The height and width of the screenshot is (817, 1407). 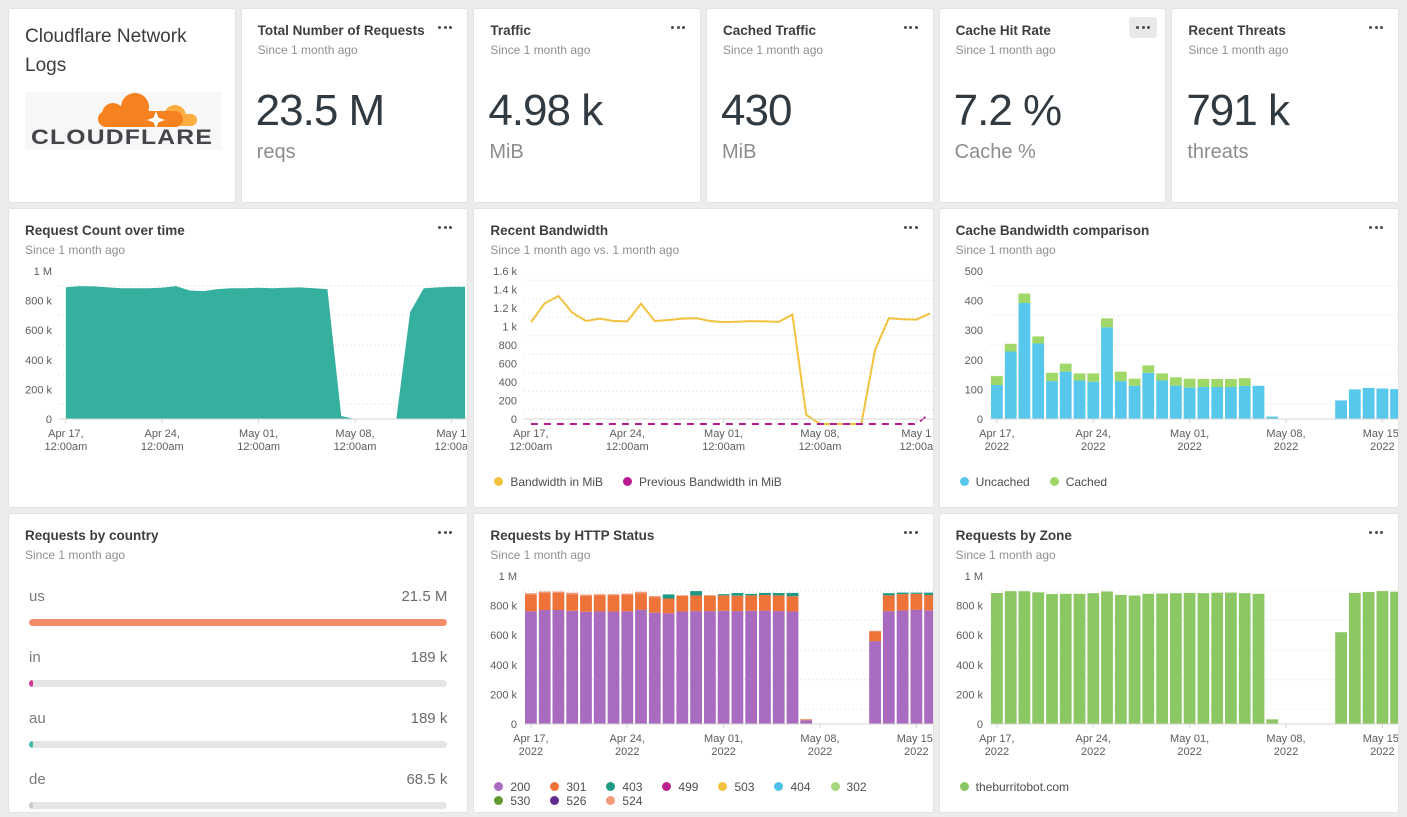 I want to click on svg-text: 1.4 k, so click(x=505, y=290).